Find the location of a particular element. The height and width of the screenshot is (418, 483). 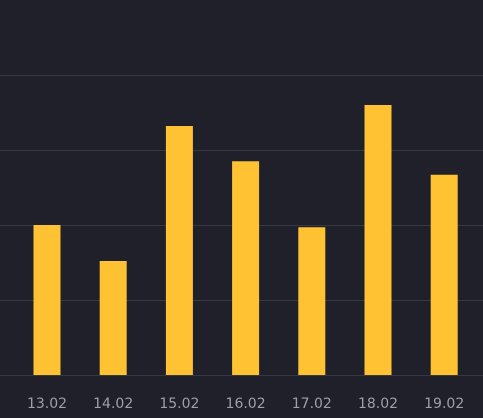

x-tick-label: 16.02 is located at coordinates (246, 404).